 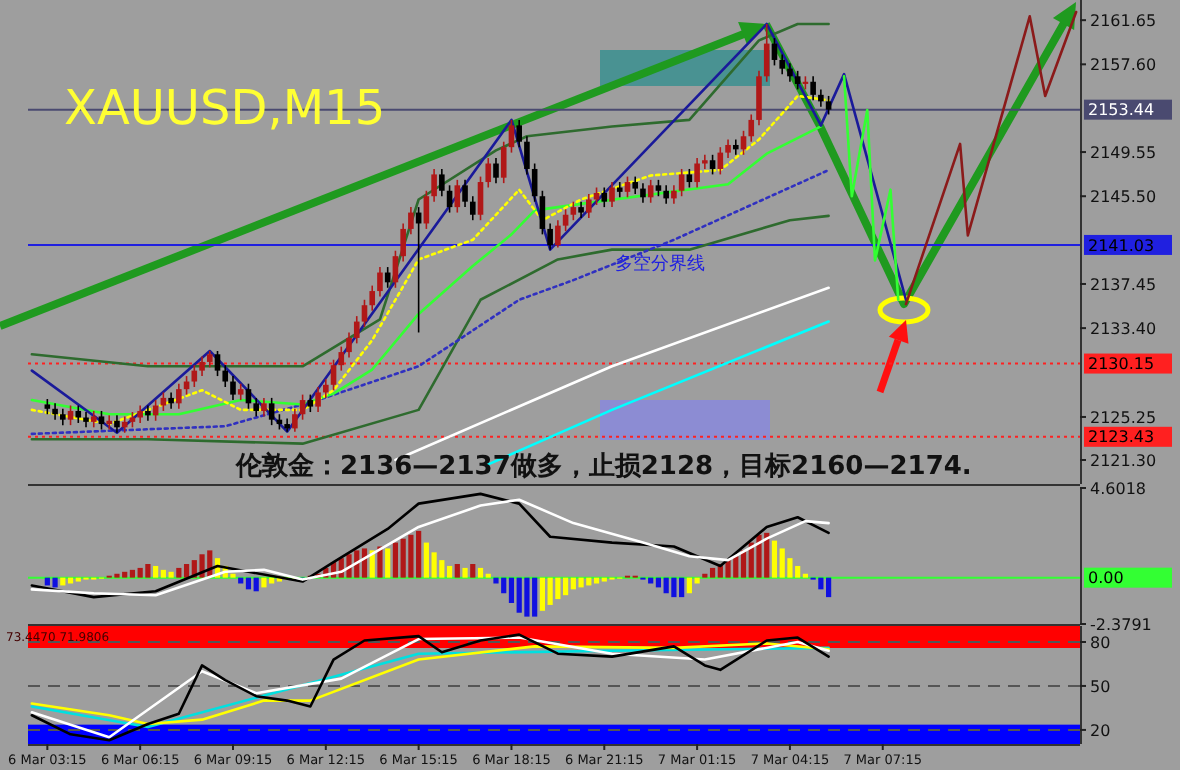 What do you see at coordinates (603, 466) in the screenshot?
I see `annotation: 伦敦金：2136—2137做多，止损2128，目标2160—2174.` at bounding box center [603, 466].